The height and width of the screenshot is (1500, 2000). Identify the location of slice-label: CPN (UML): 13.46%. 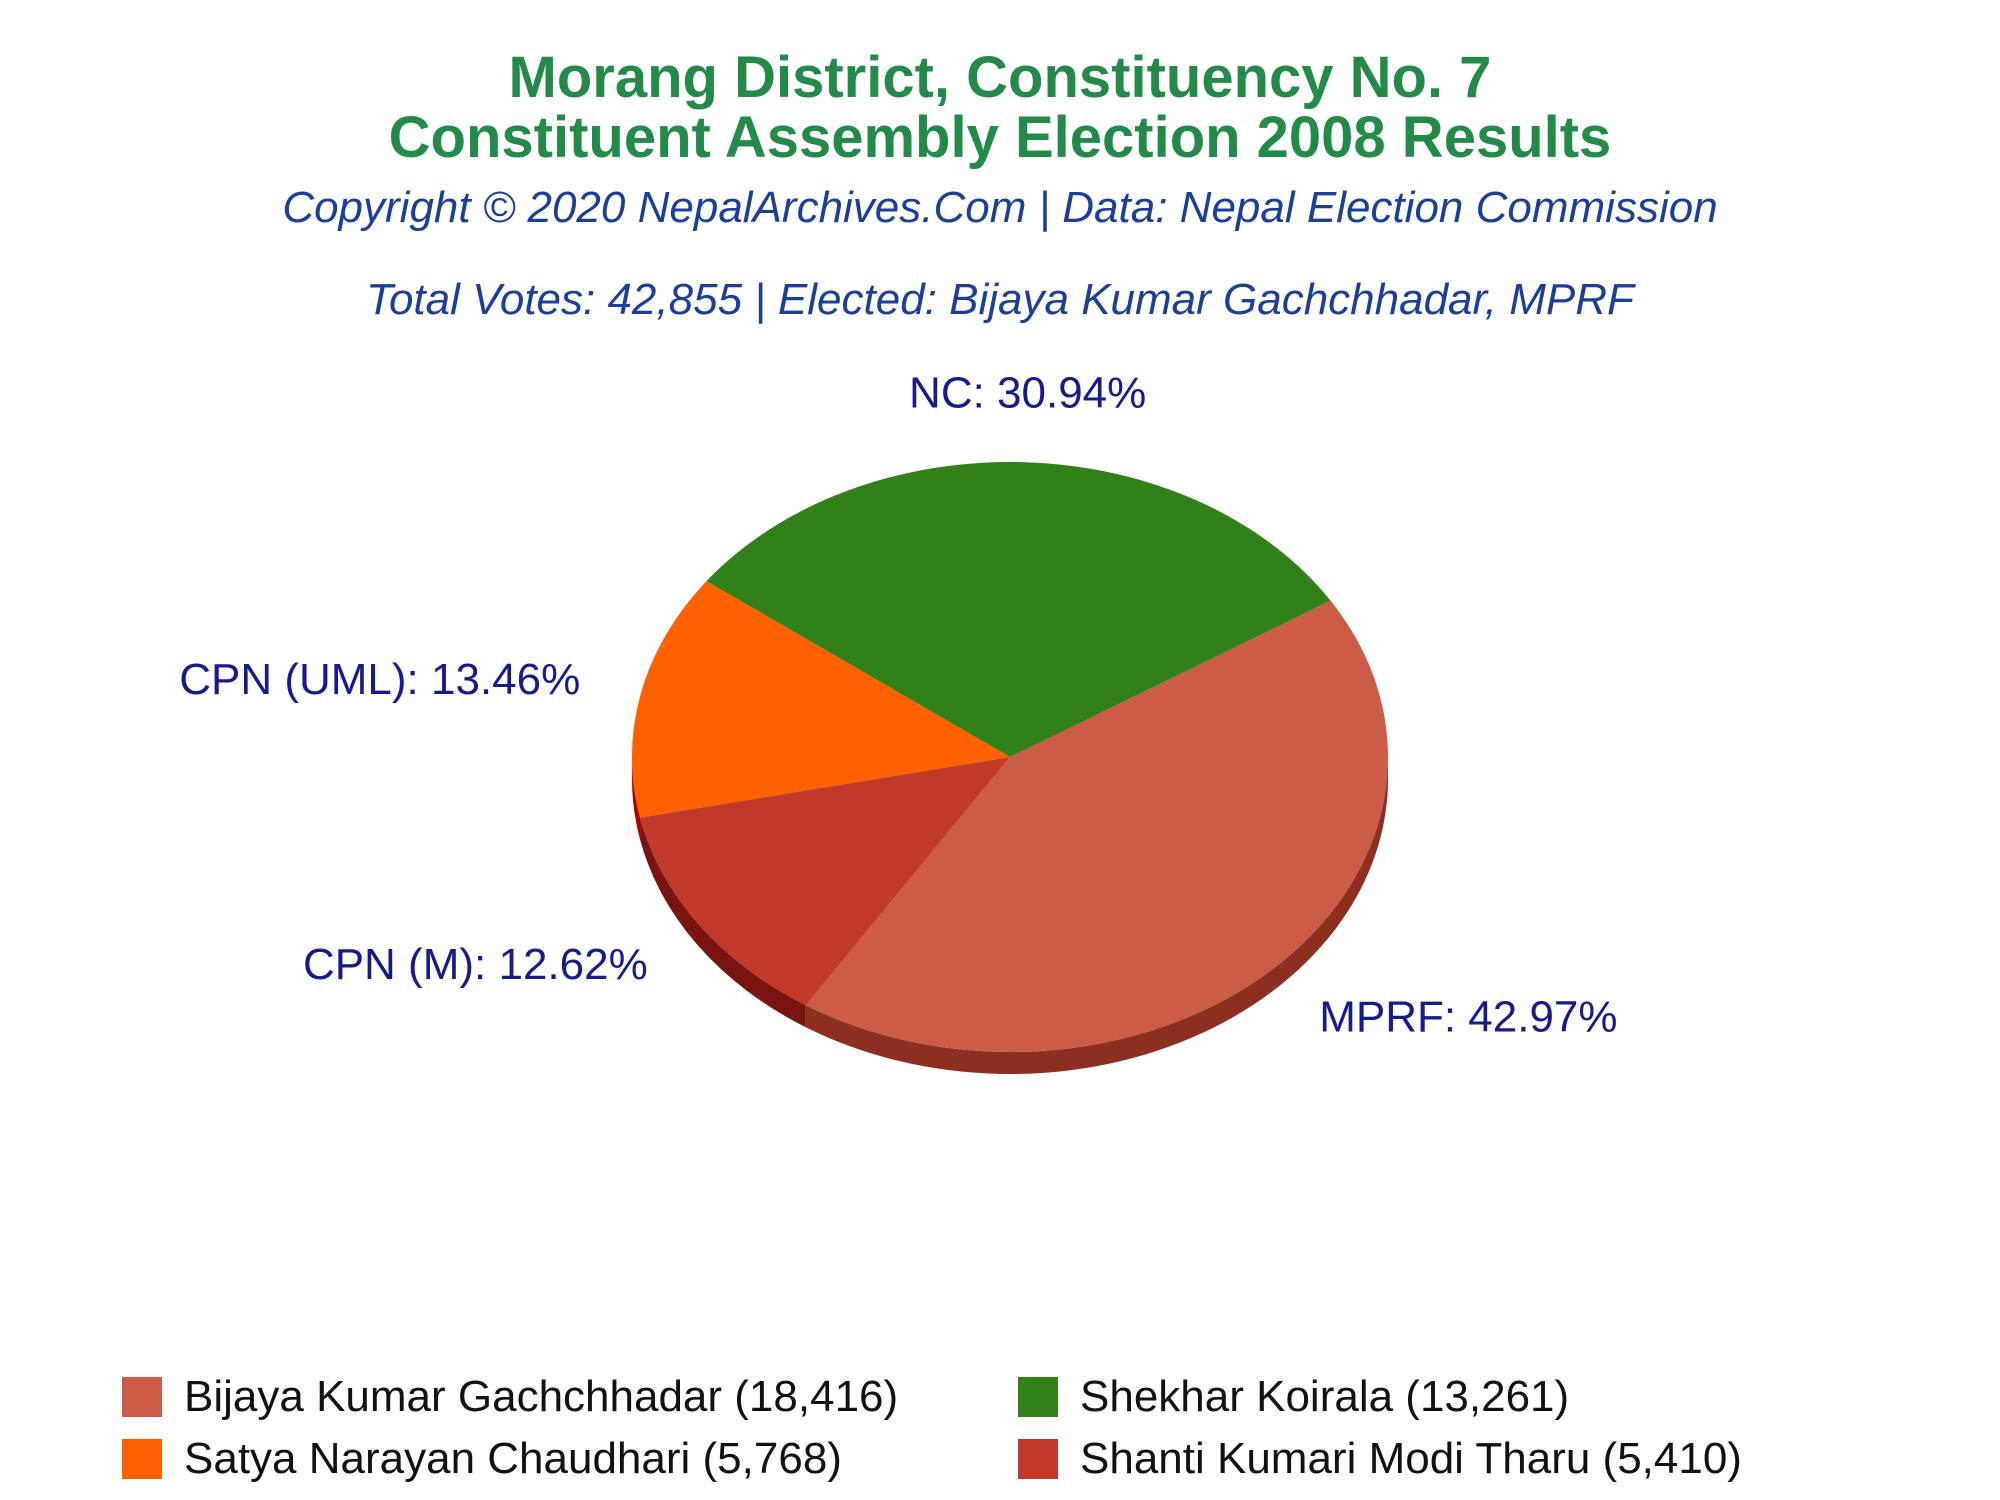
(379, 679).